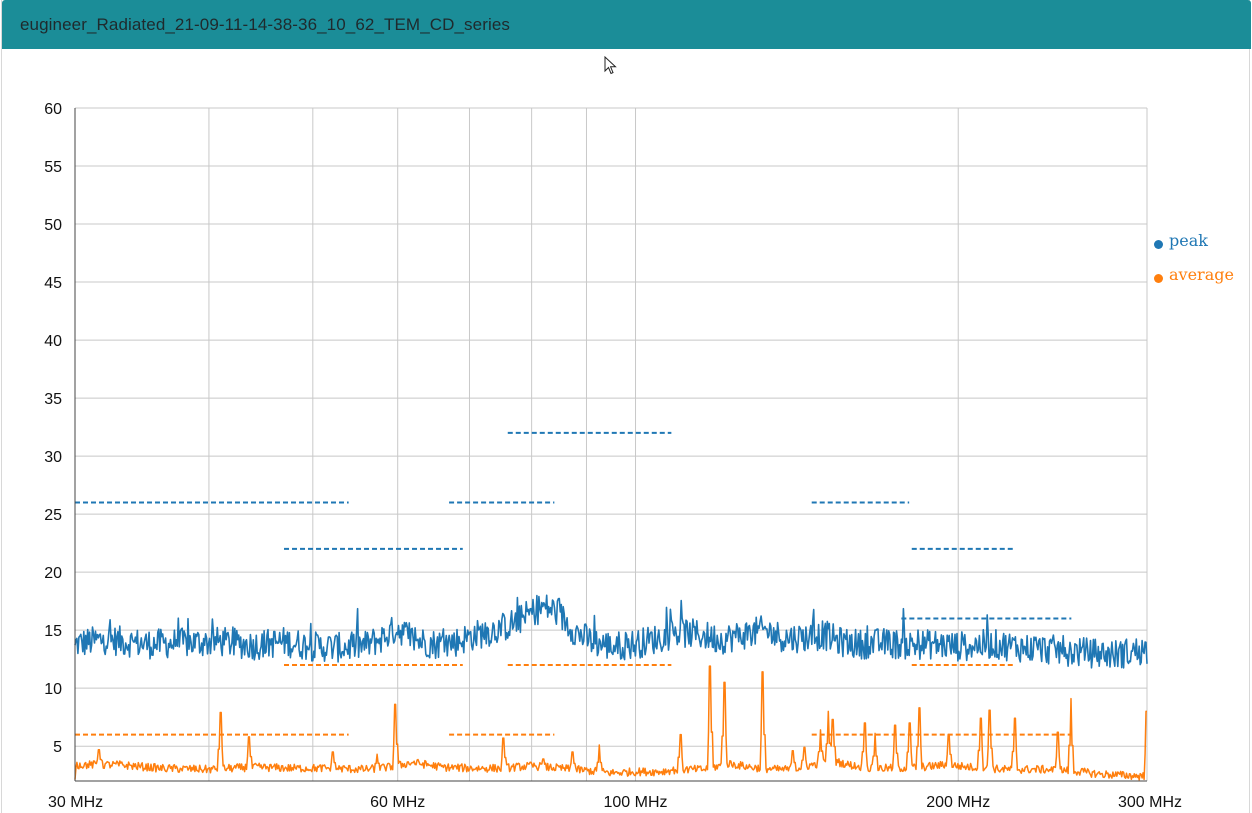 This screenshot has width=1252, height=813. What do you see at coordinates (75, 802) in the screenshot?
I see `x-tick-label: 30 MHz` at bounding box center [75, 802].